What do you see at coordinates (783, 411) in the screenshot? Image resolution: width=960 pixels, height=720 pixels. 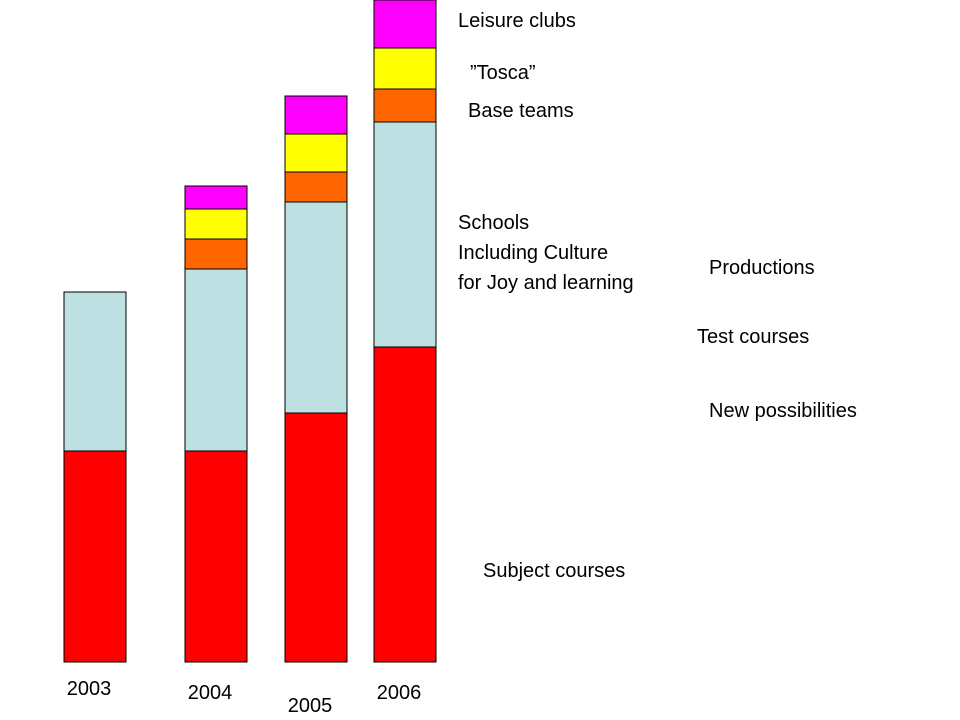 I see `annotation-label-2: New possibilities` at bounding box center [783, 411].